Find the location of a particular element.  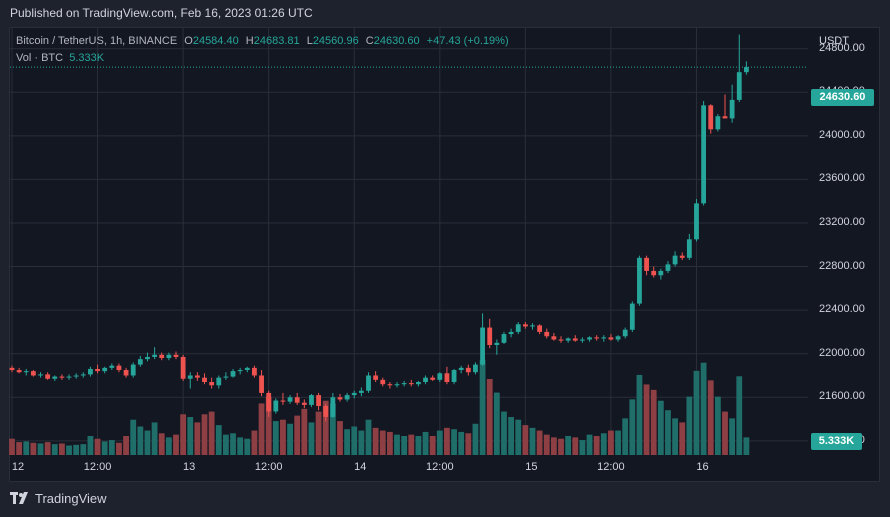

symbol-title: Bitcoin / TetherUS, 1h, BINANCE is located at coordinates (97, 41).